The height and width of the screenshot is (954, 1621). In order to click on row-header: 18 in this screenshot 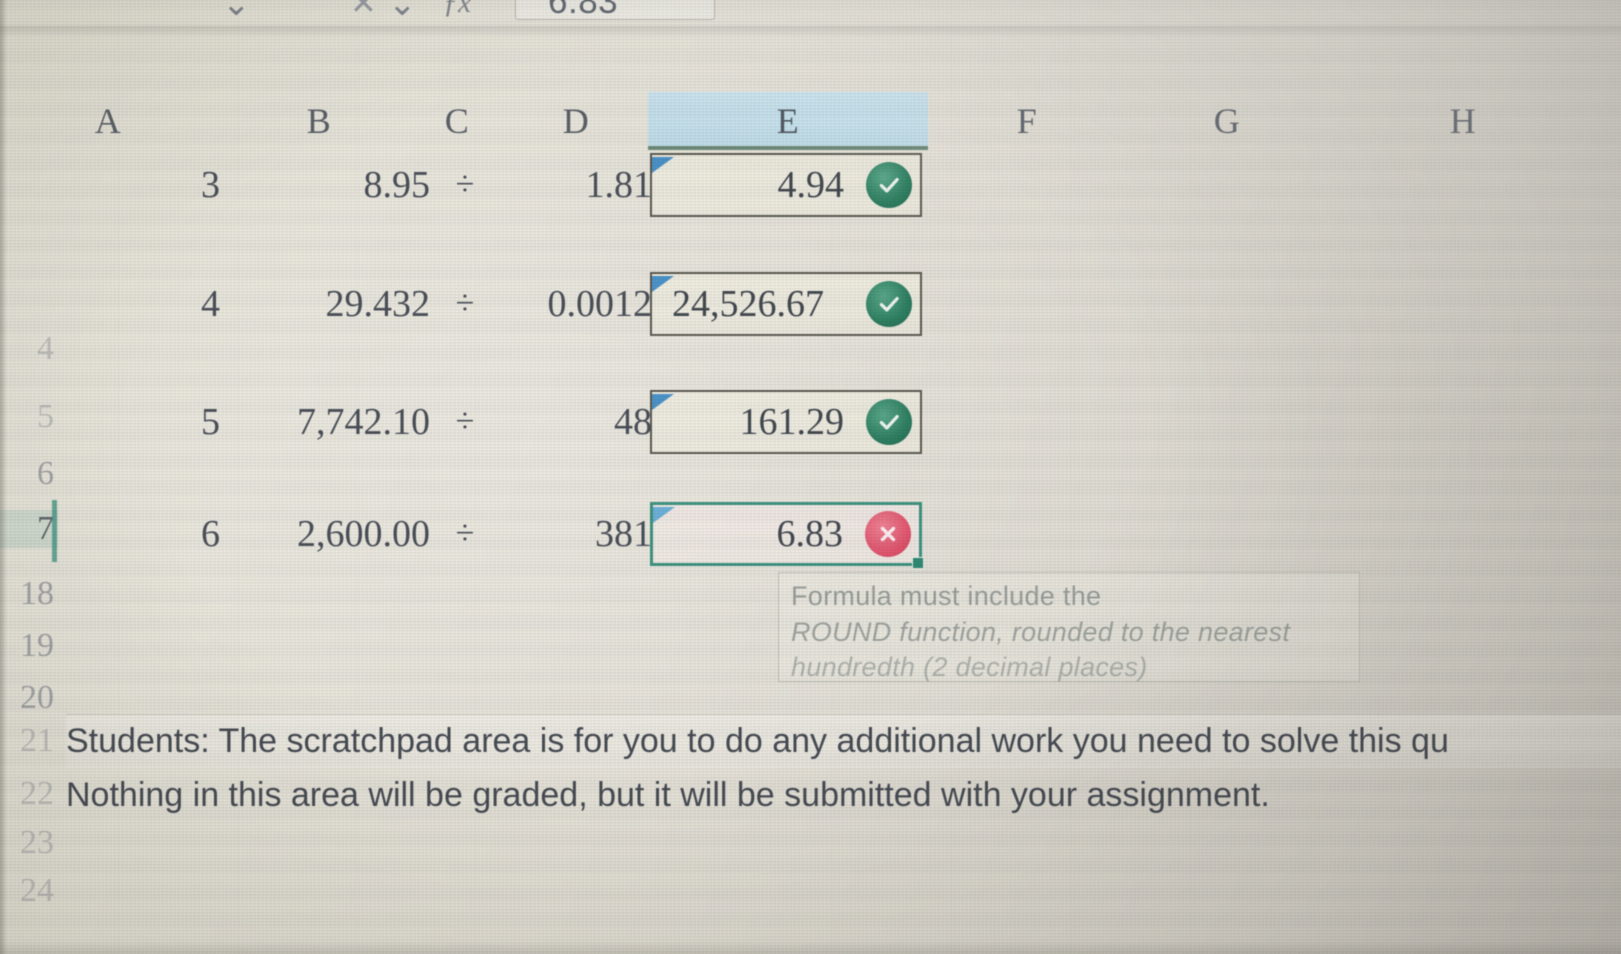, I will do `click(37, 593)`.